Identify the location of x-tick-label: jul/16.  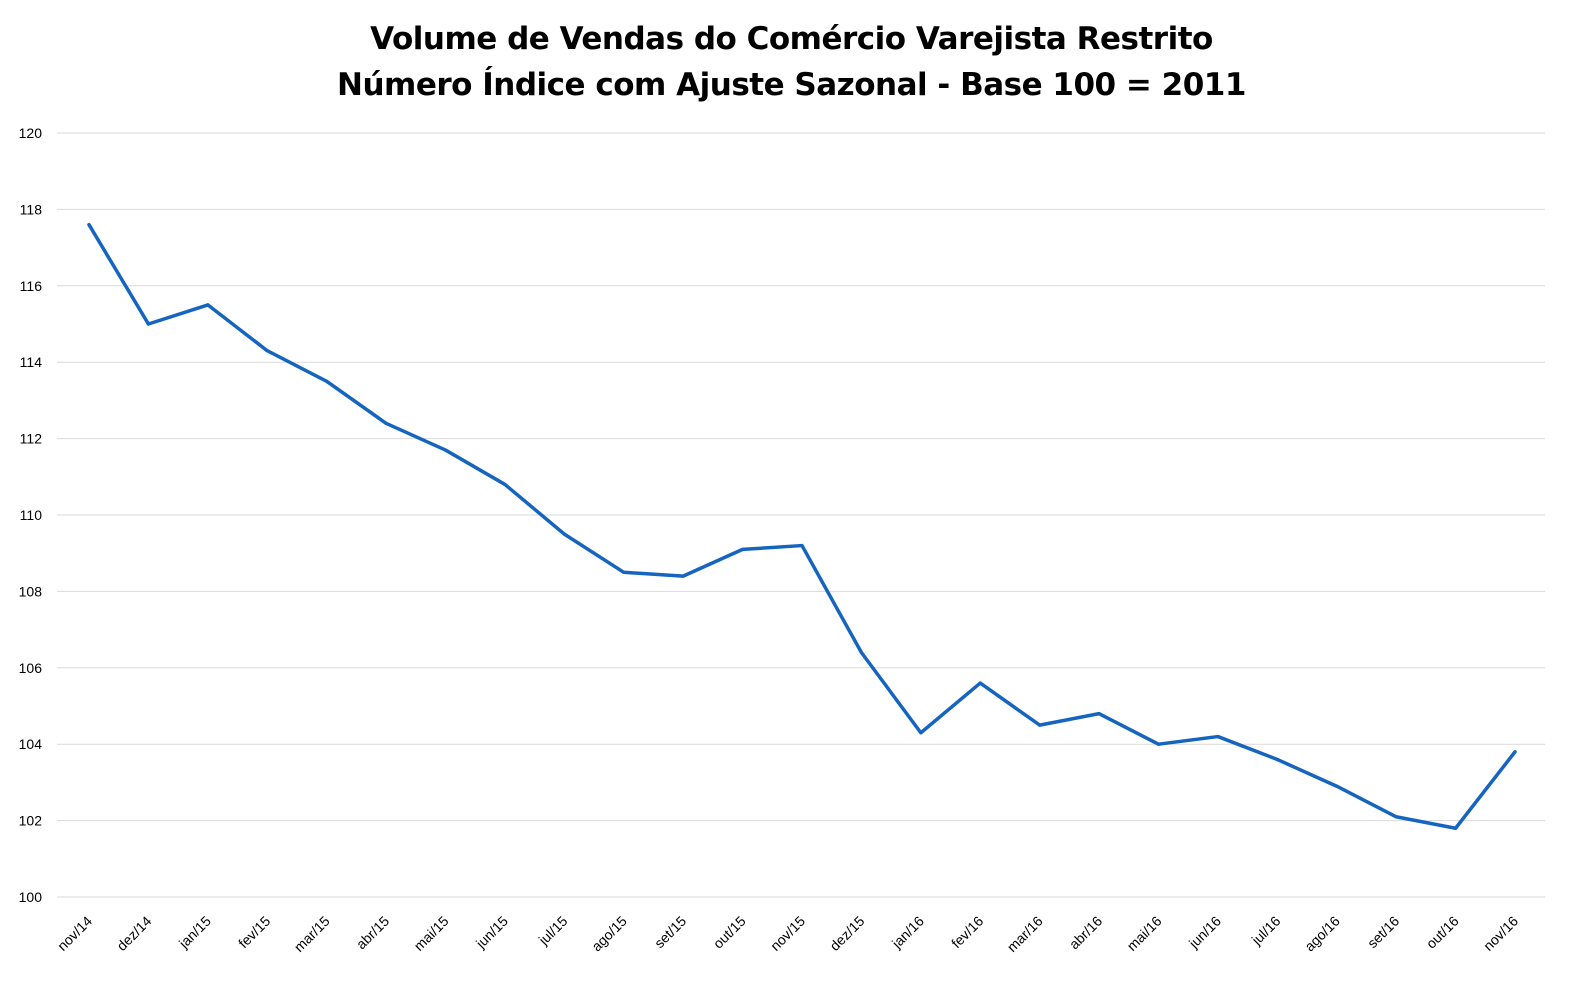
(1266, 931).